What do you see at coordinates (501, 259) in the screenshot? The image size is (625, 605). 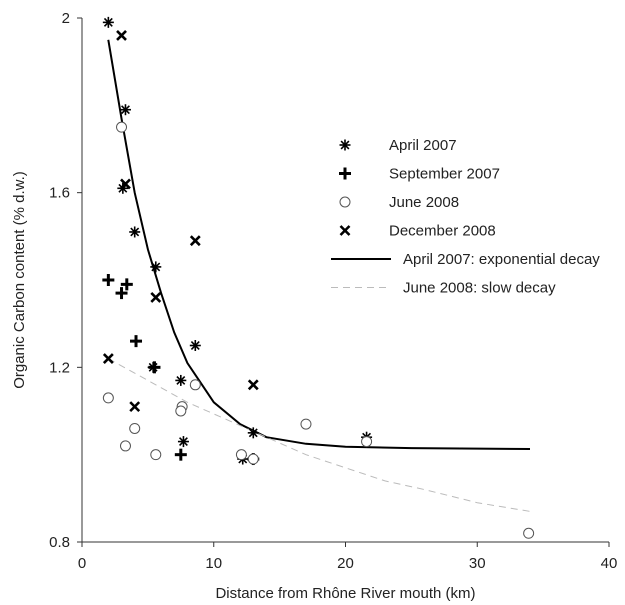 I see `legend-label: April 2007: exponential decay` at bounding box center [501, 259].